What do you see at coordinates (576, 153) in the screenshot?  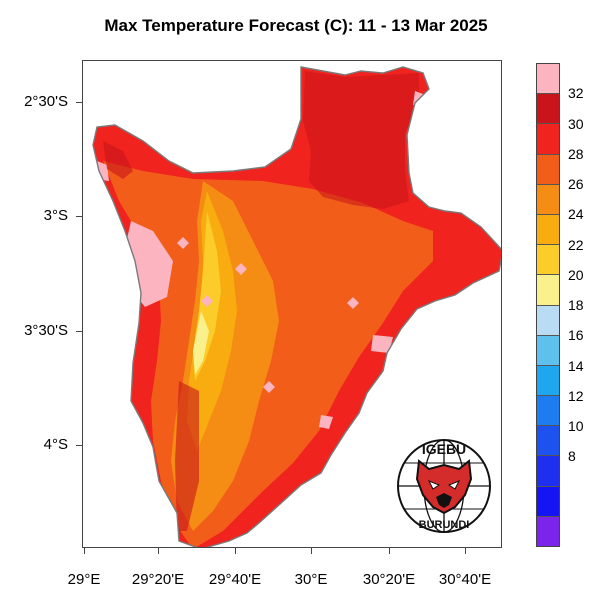 I see `legend-label: 28` at bounding box center [576, 153].